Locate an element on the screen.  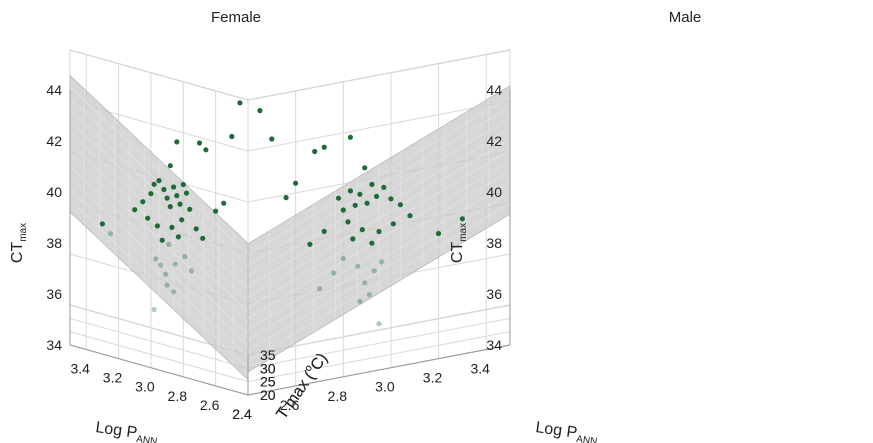
x-tick-label: 2.4 is located at coordinates (242, 414).